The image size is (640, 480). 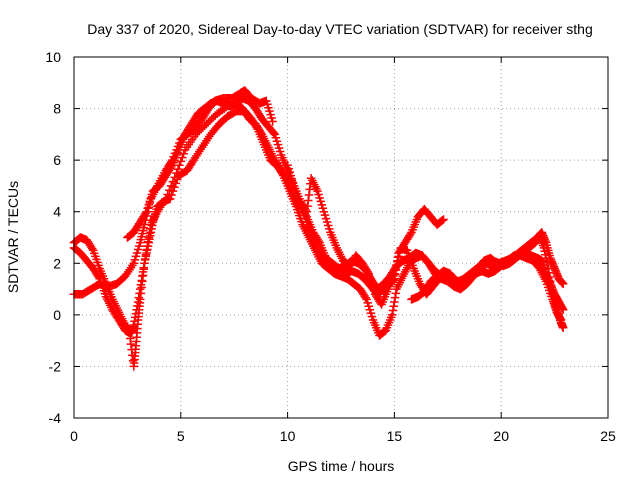 What do you see at coordinates (486, 288) in the screenshot?
I see `series-track-f` at bounding box center [486, 288].